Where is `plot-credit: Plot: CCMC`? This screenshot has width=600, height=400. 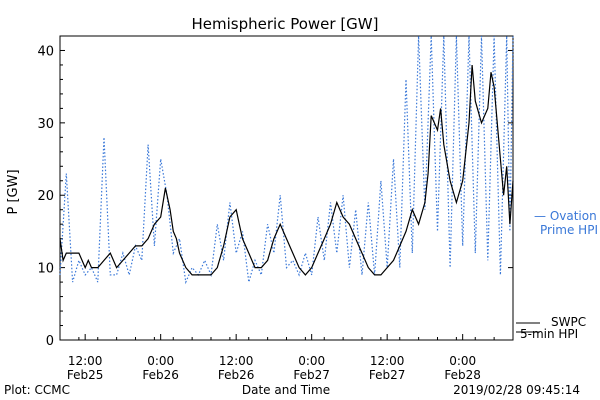
plot-credit: Plot: CCMC is located at coordinates (37, 390).